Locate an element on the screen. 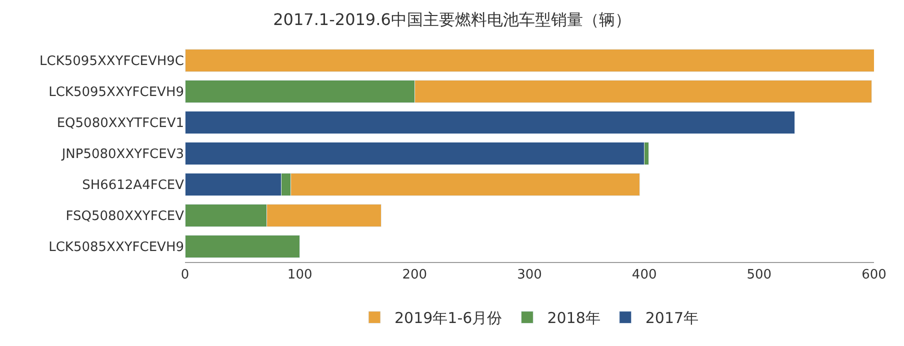 Image resolution: width=904 pixels, height=346 pixels. y-tick-label: JNP5080XXYFCEV3 is located at coordinates (122, 154).